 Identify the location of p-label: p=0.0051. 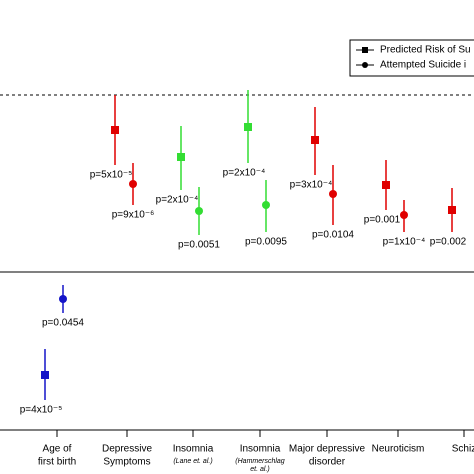
(199, 245).